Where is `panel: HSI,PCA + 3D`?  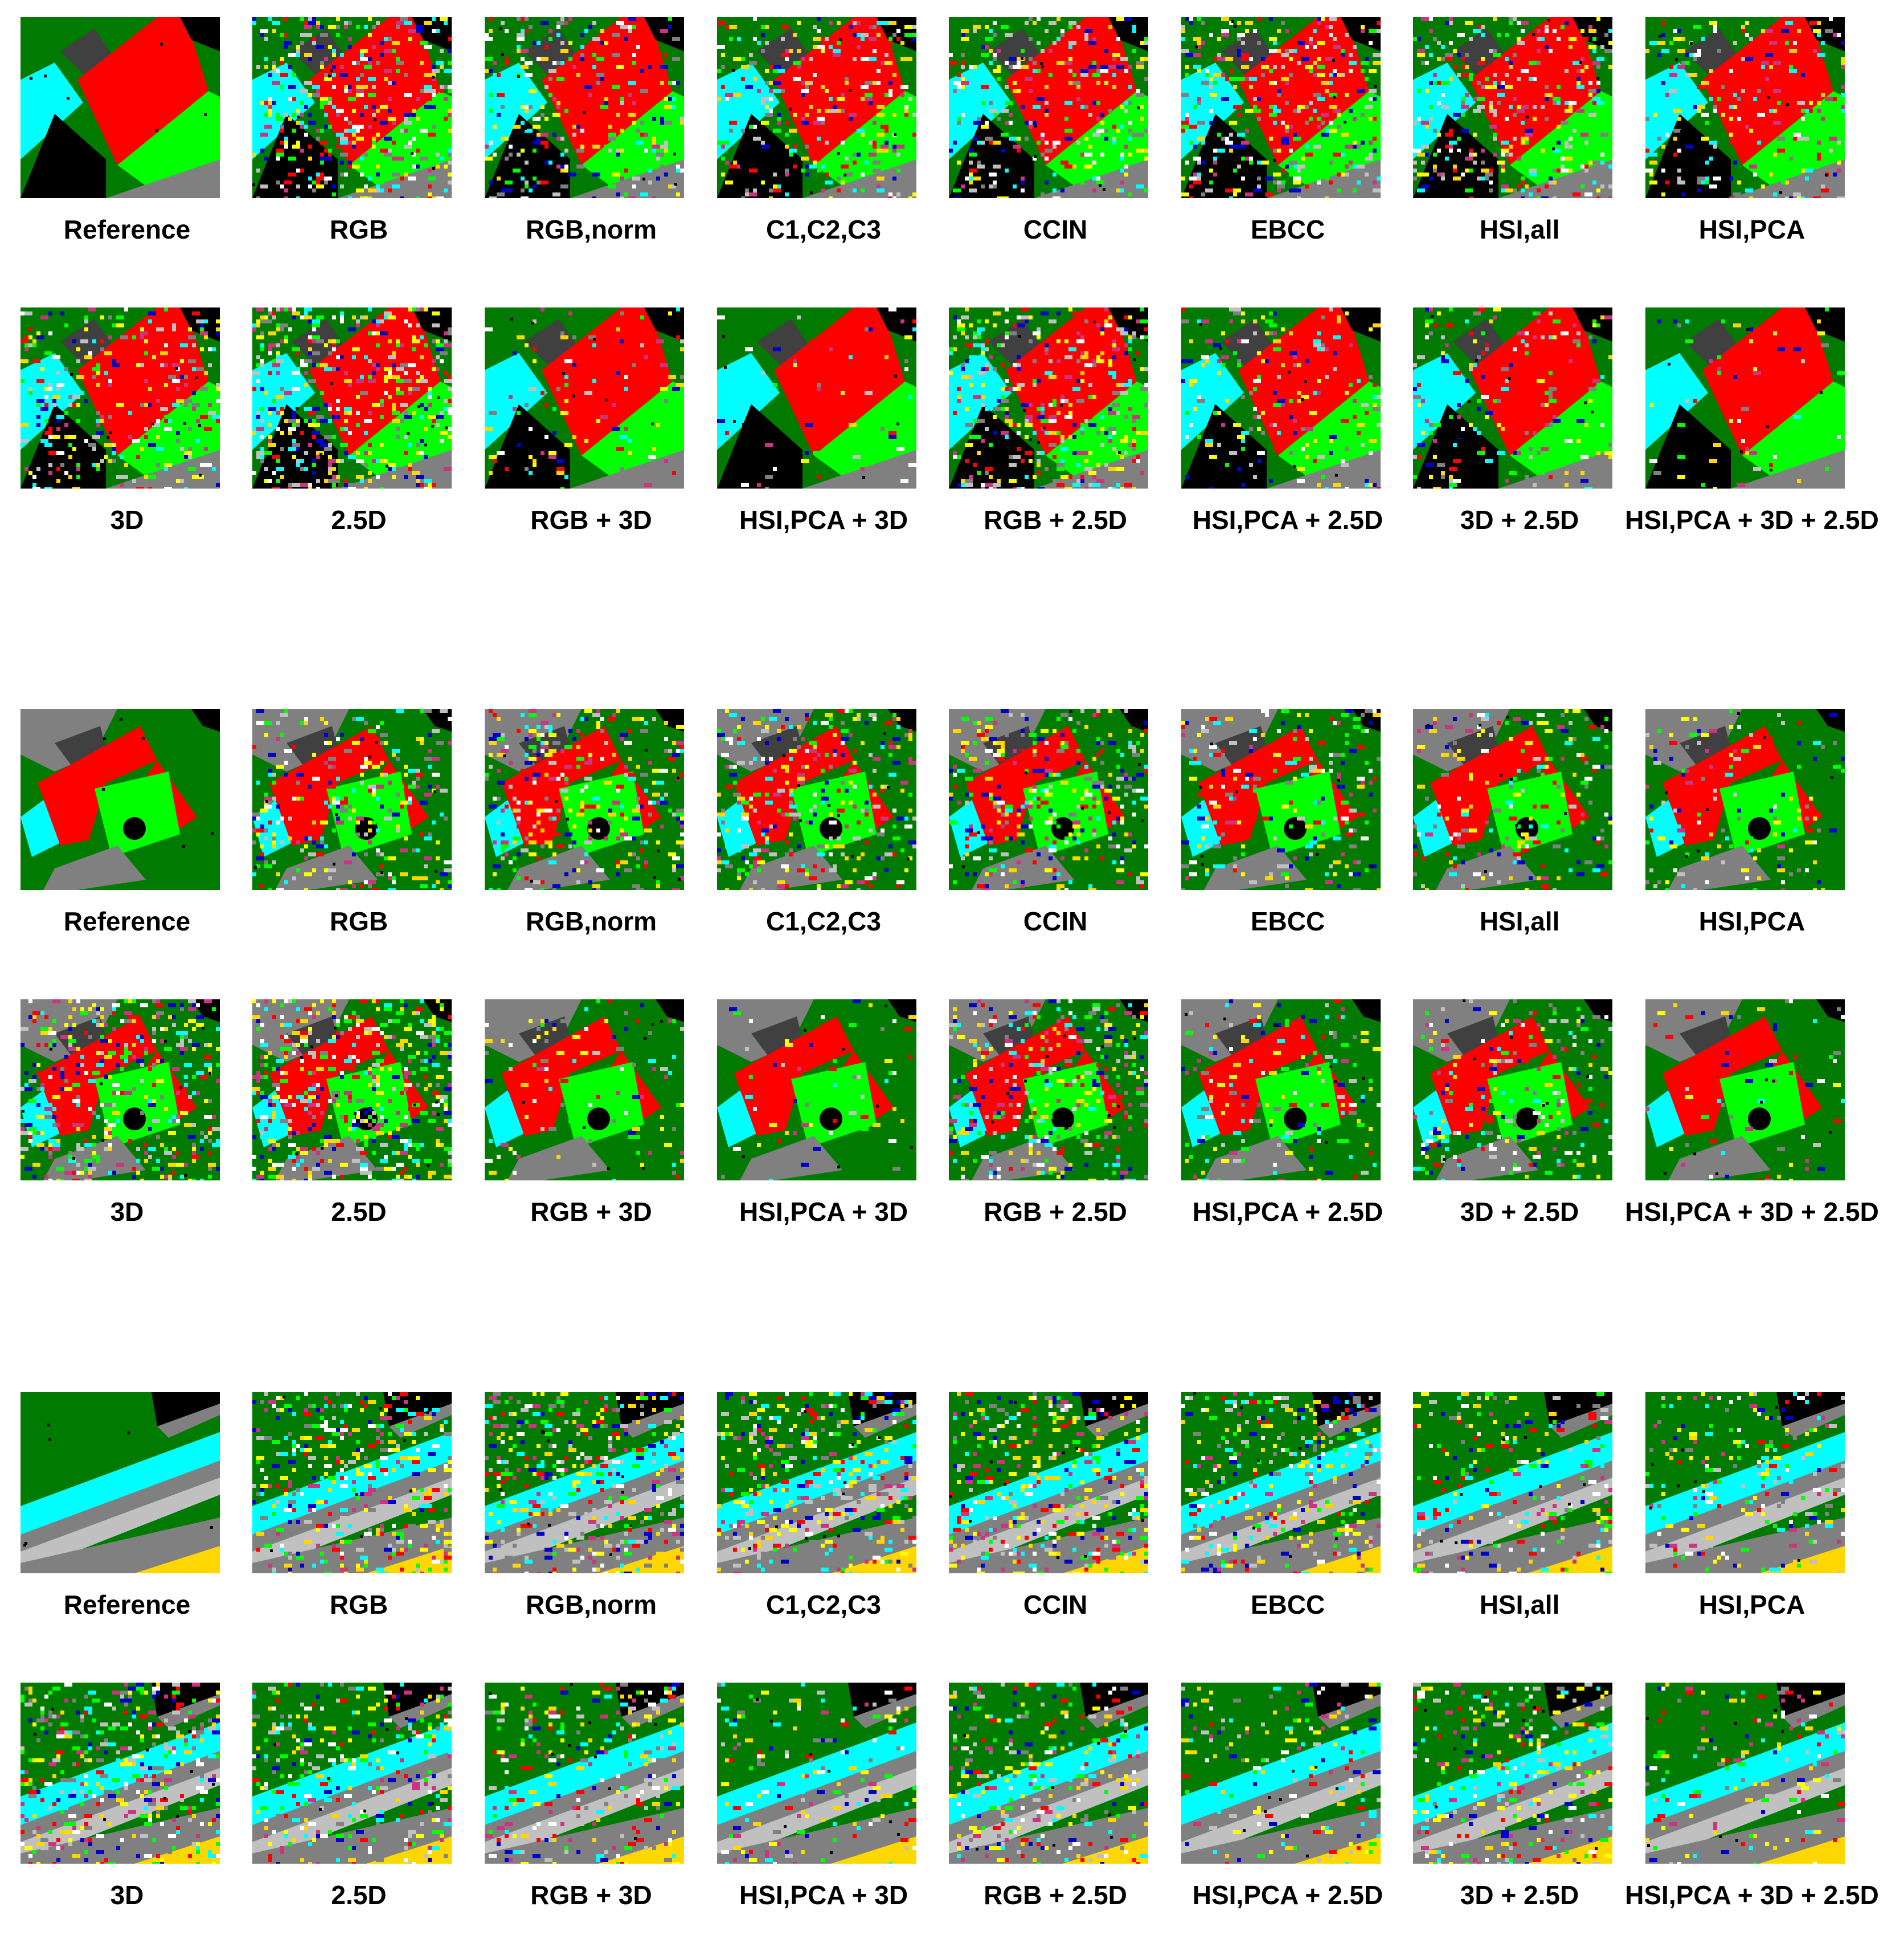
panel: HSI,PCA + 3D is located at coordinates (823, 1807).